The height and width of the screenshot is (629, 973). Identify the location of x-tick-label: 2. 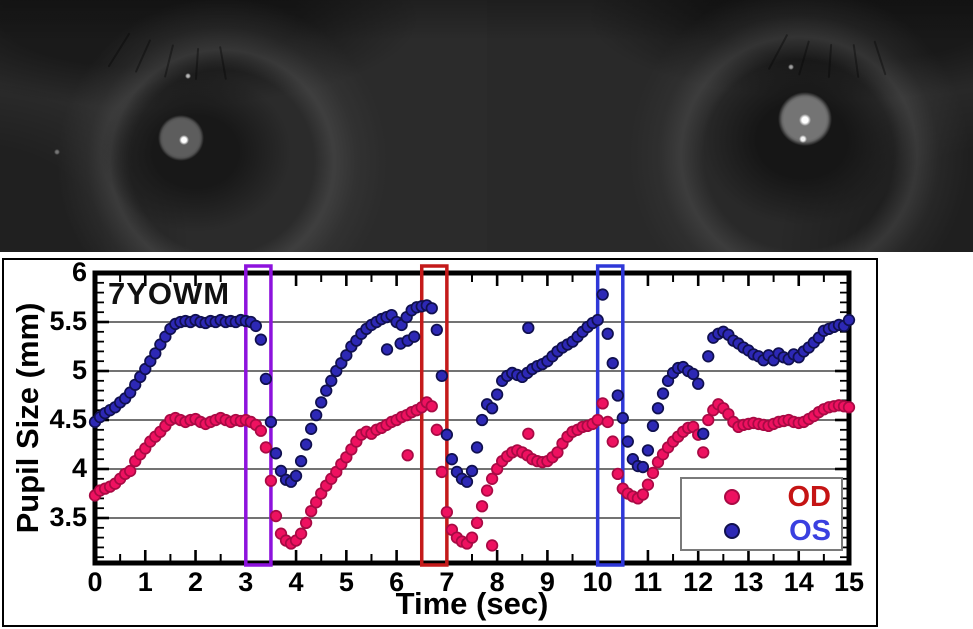
(196, 582).